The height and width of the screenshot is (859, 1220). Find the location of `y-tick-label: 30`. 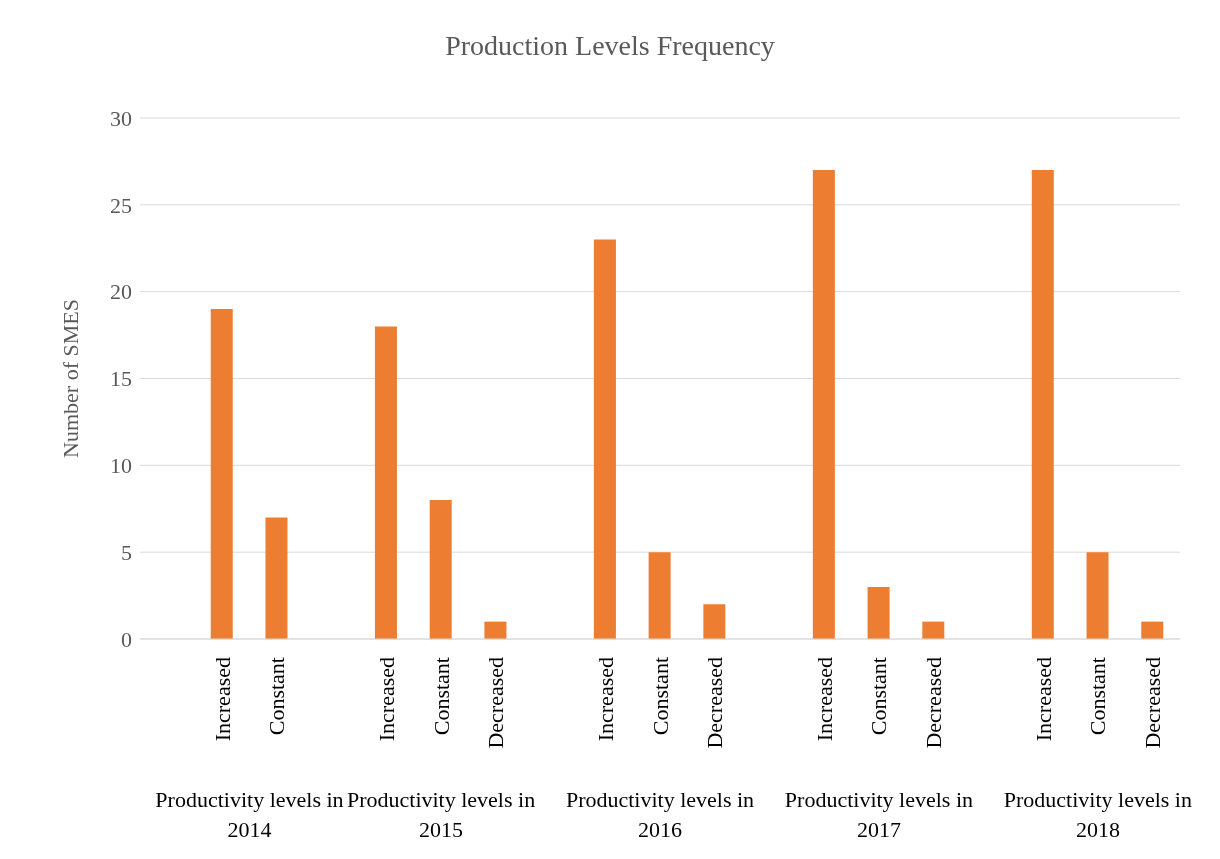

y-tick-label: 30 is located at coordinates (121, 118).